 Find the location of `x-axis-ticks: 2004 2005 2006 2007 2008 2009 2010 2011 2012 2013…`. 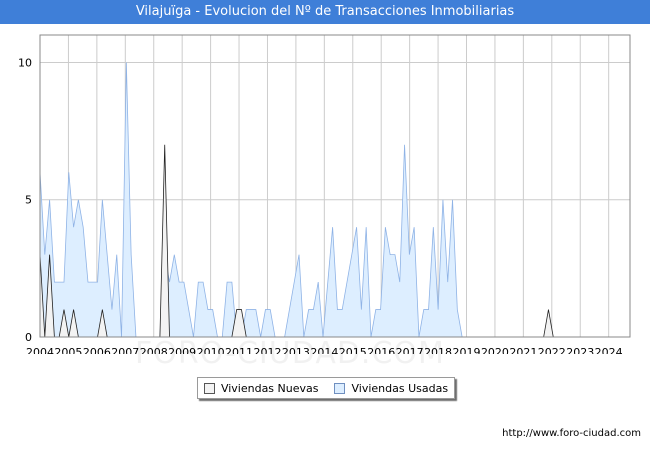

x-axis-ticks: 2004 2005 2006 2007 2008 2009 2010 2011 2012 2013… is located at coordinates (324, 350).